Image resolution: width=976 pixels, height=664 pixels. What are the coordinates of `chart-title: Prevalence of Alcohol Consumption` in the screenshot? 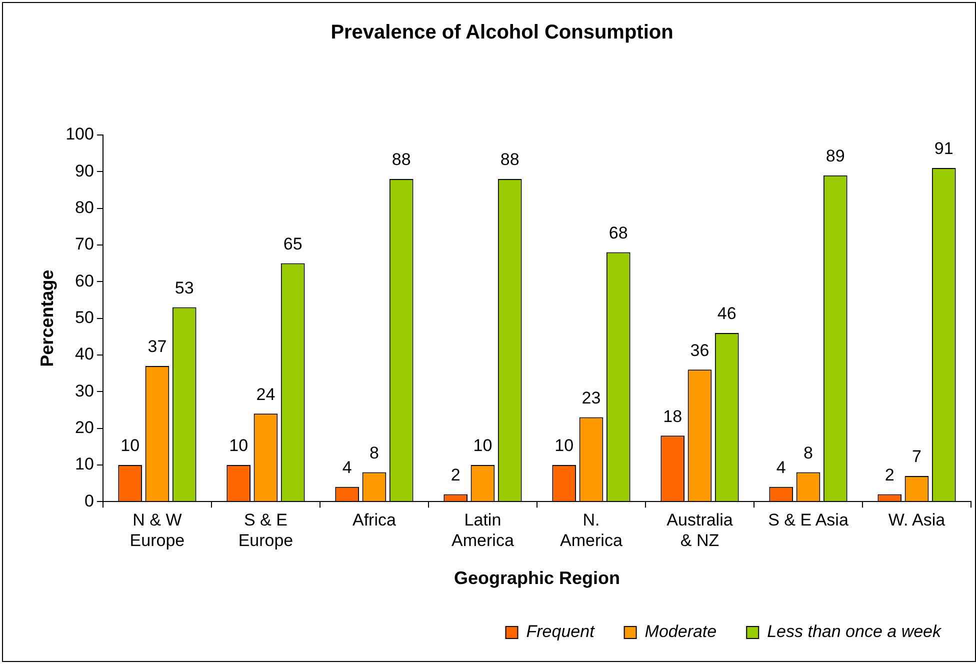 It's located at (502, 33).